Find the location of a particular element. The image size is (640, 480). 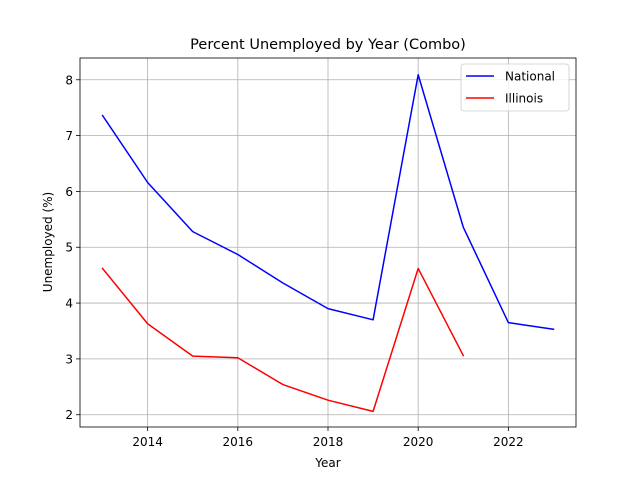

legend-label-illinois: Illinois is located at coordinates (524, 99).